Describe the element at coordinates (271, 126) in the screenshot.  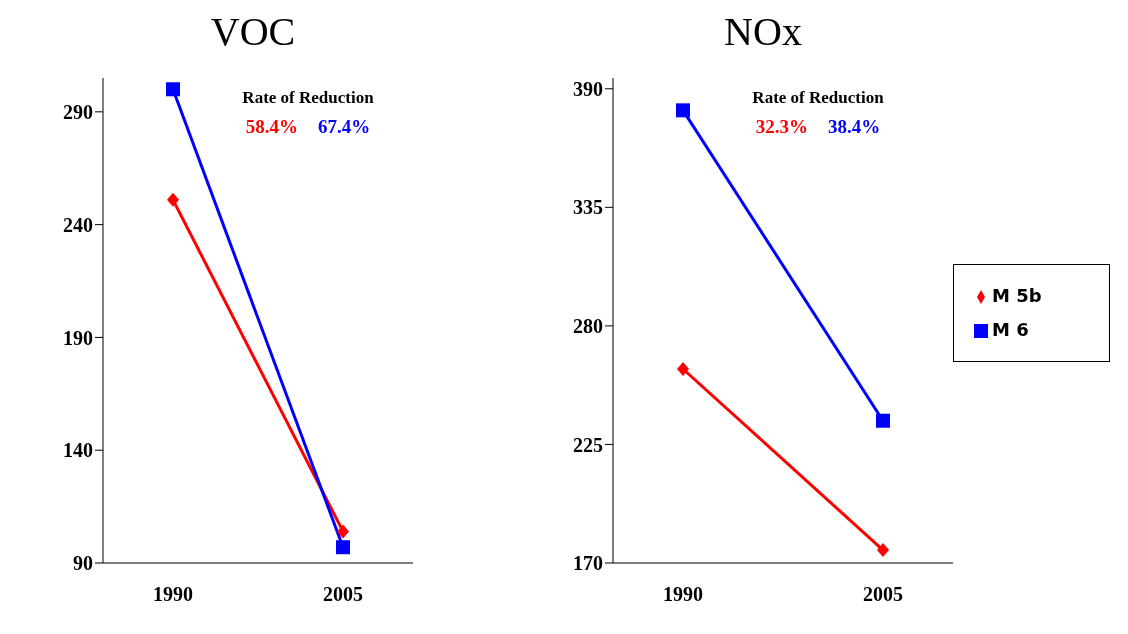
I see `annotation: 58.4%` at that location.